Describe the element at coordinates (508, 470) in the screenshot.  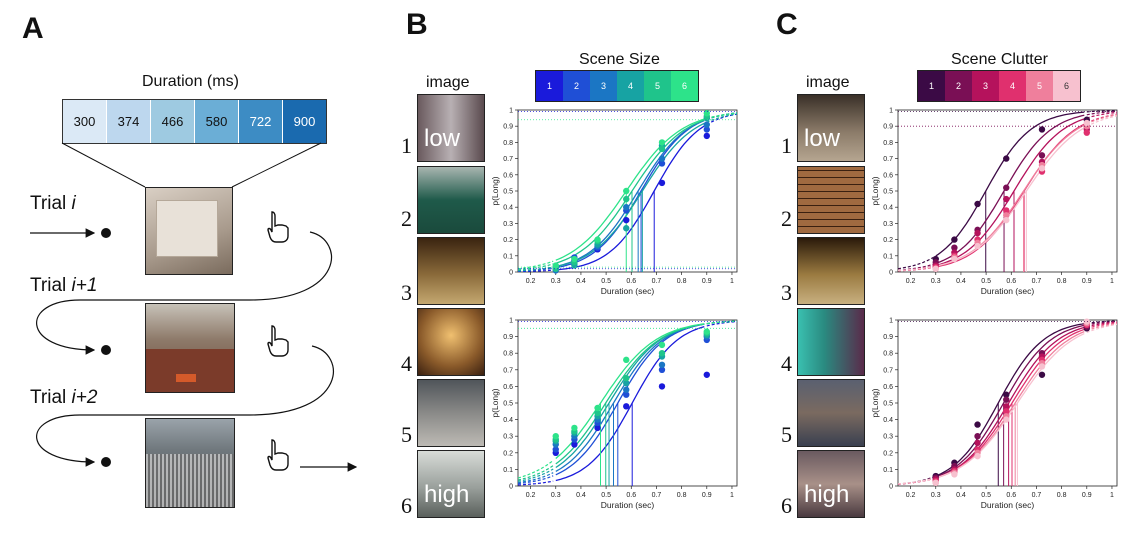
I see `y-tick-label: 0.1` at that location.